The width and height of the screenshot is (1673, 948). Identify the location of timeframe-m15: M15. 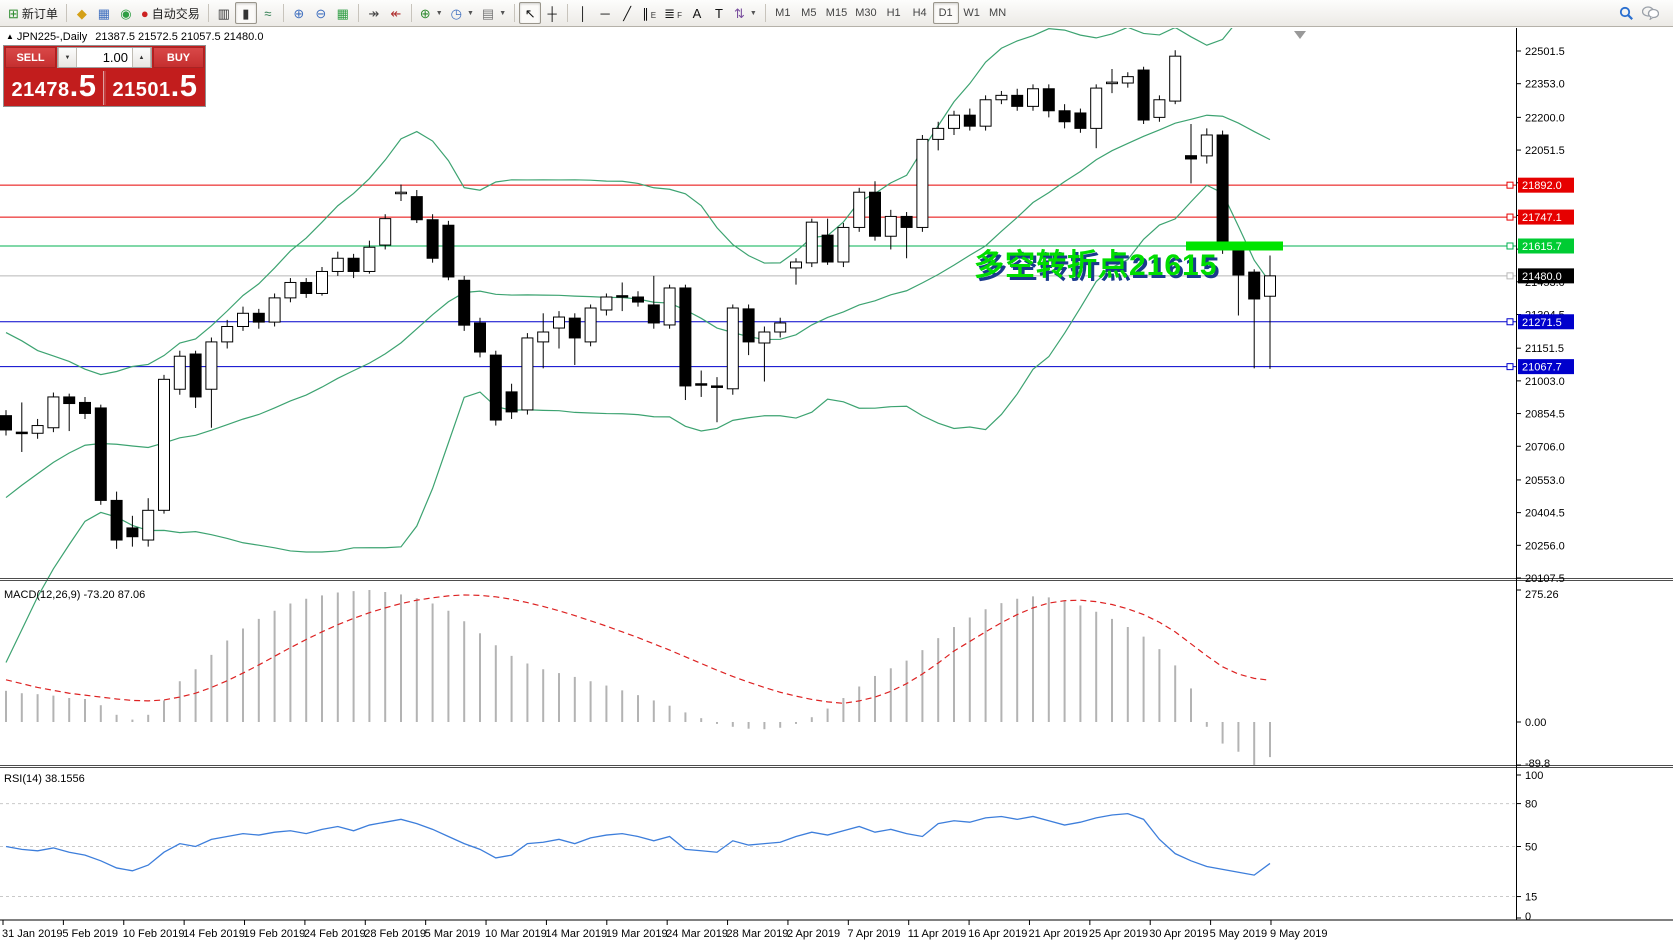
(836, 13).